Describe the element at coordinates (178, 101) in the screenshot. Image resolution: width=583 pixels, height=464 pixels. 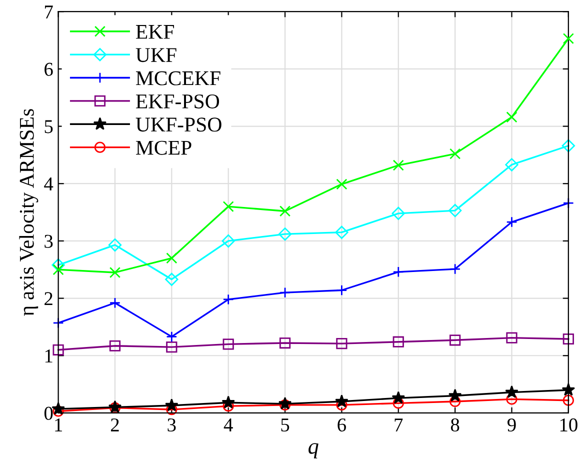
I see `legend-label: EKF-PSO` at that location.